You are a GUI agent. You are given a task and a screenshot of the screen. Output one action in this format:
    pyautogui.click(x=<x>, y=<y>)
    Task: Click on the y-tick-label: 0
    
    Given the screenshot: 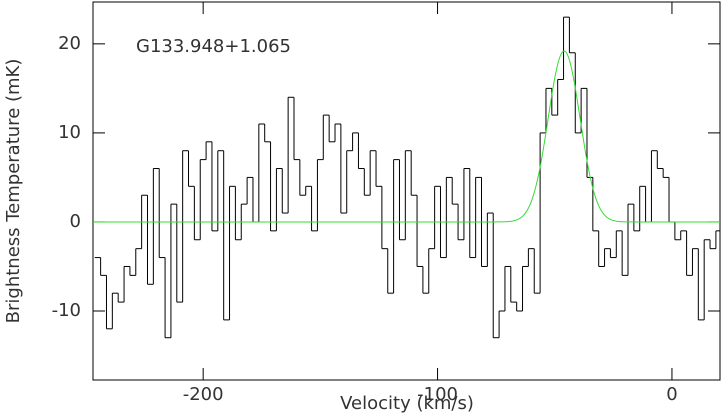 What is the action you would take?
    pyautogui.click(x=75, y=221)
    